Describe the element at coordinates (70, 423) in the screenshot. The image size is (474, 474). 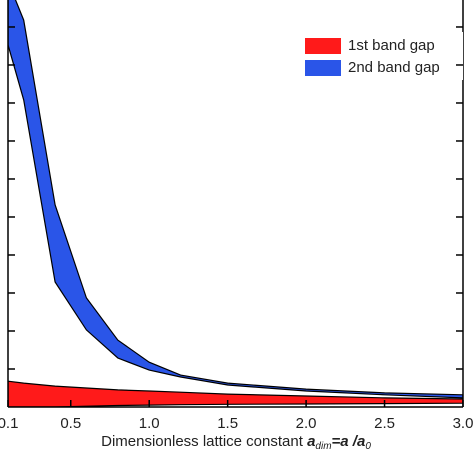
I see `x-tick-label: 0.5` at that location.